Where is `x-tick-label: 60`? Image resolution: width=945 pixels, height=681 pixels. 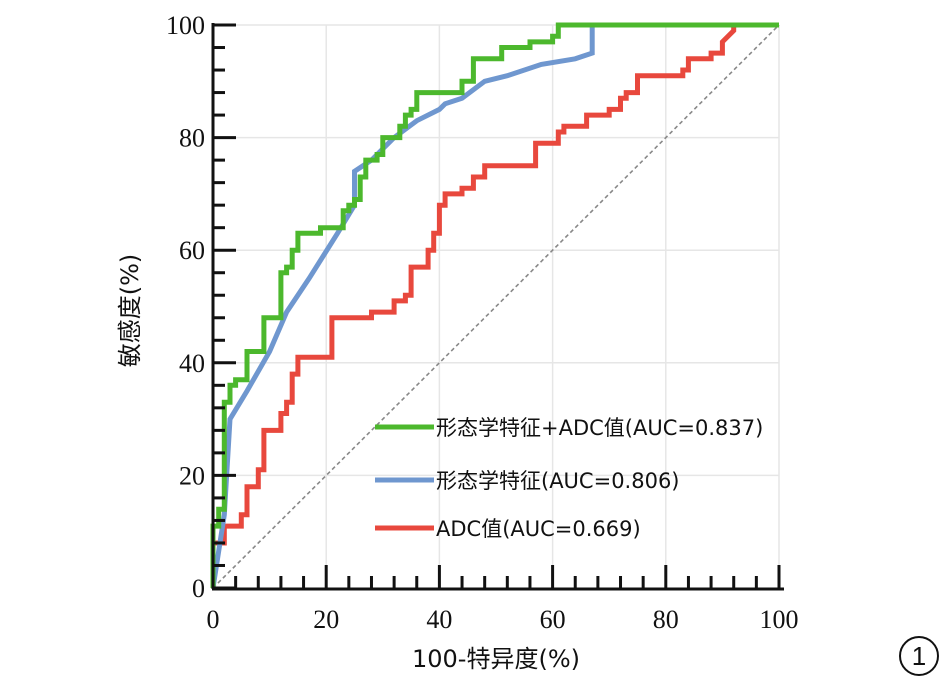
x-tick-label: 60 is located at coordinates (553, 619).